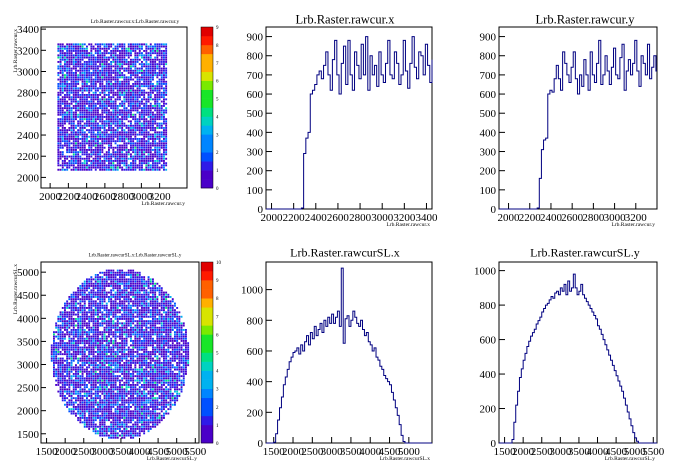 The image size is (696, 472). I want to click on x-tick-label: 2800, so click(123, 197).